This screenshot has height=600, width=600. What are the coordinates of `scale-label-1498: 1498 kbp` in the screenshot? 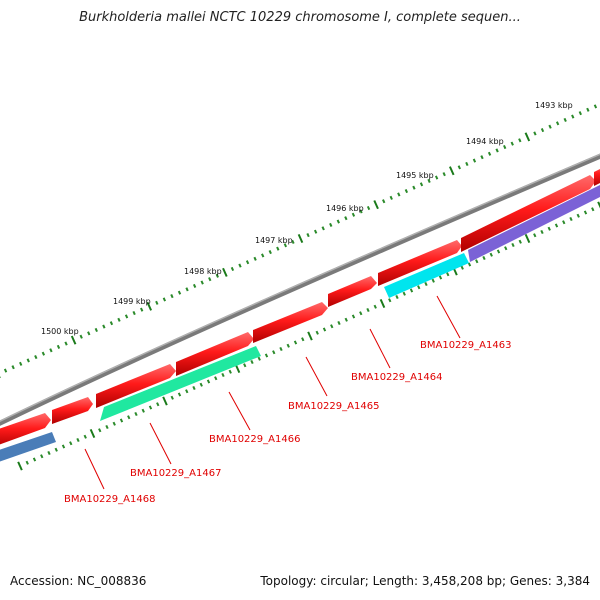 It's located at (203, 271).